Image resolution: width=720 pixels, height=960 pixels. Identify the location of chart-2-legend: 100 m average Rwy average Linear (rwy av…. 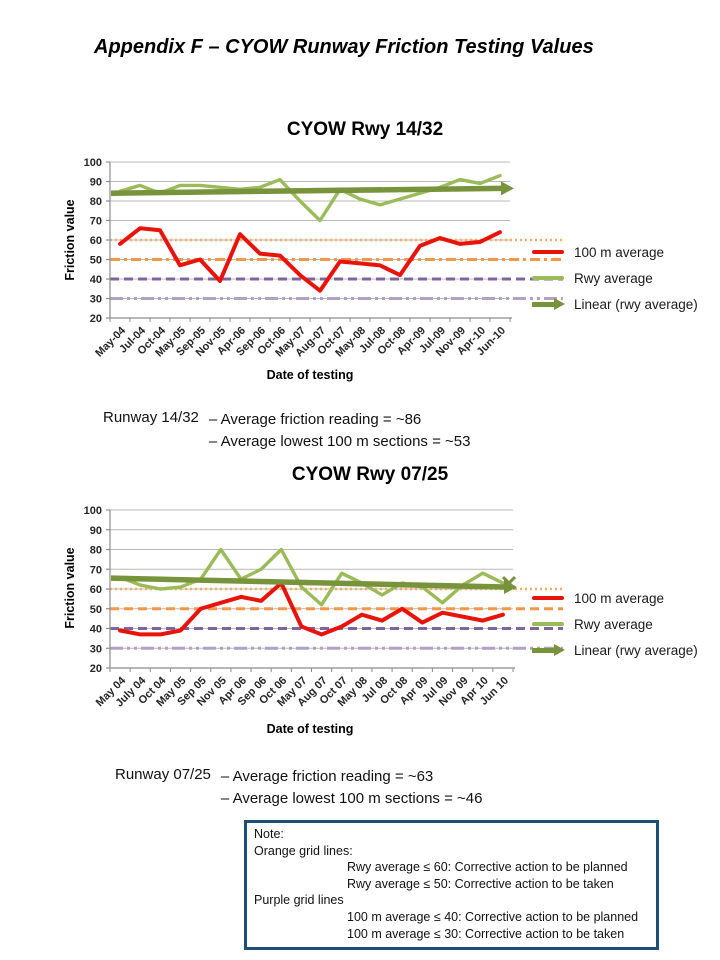
(626, 624).